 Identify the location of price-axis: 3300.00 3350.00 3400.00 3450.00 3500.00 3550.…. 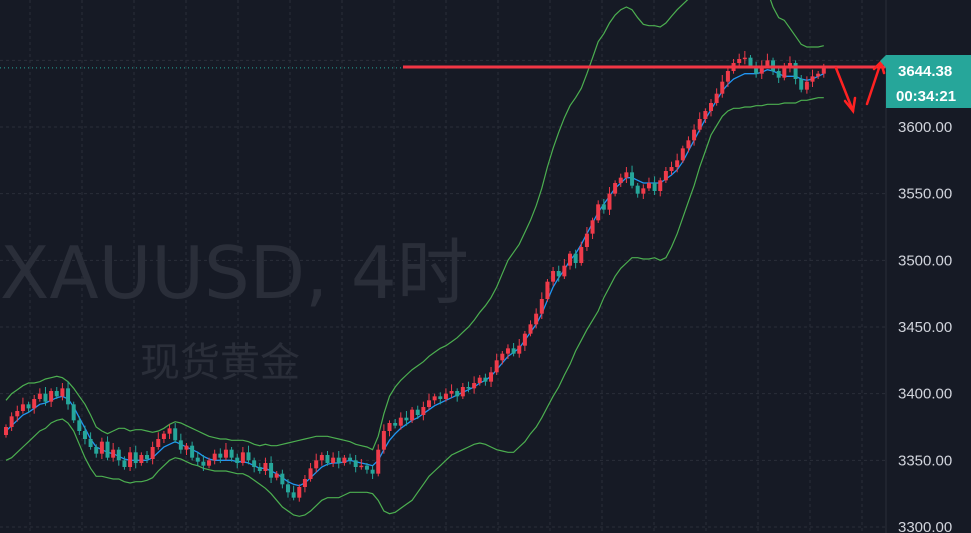
(925, 266).